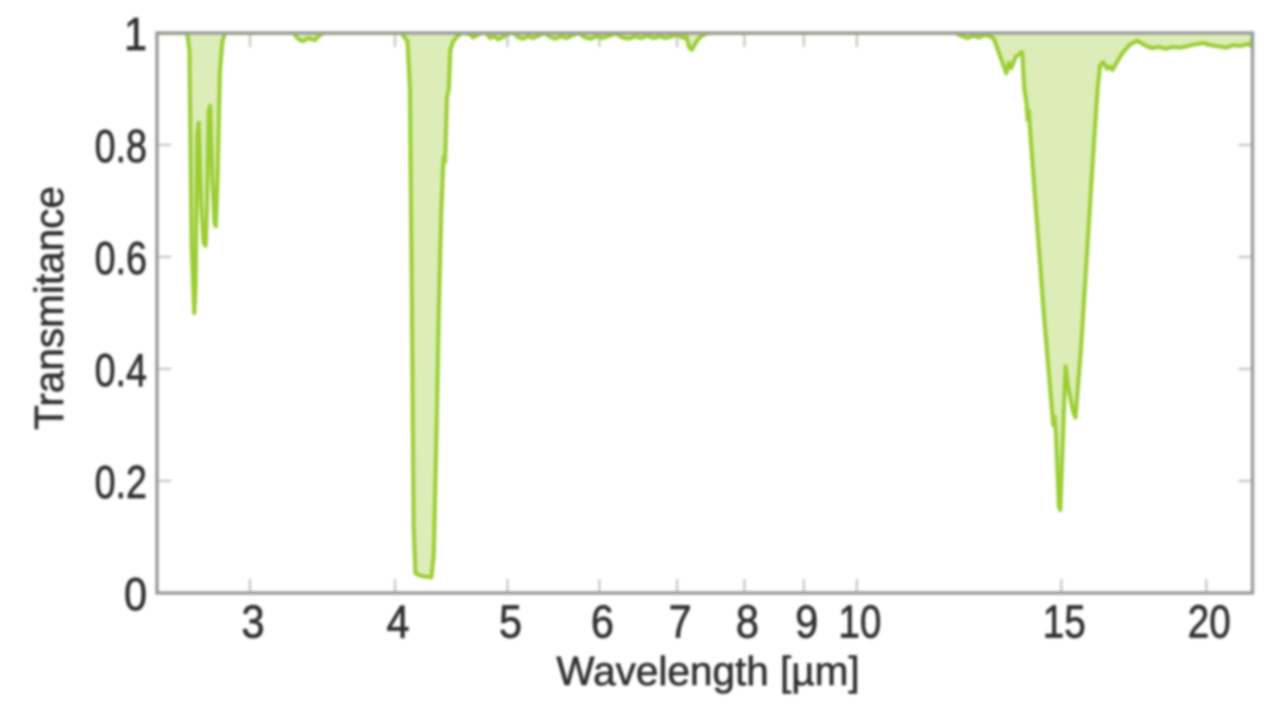 This screenshot has height=720, width=1280. I want to click on svg-text: Transmitance, so click(49, 308).